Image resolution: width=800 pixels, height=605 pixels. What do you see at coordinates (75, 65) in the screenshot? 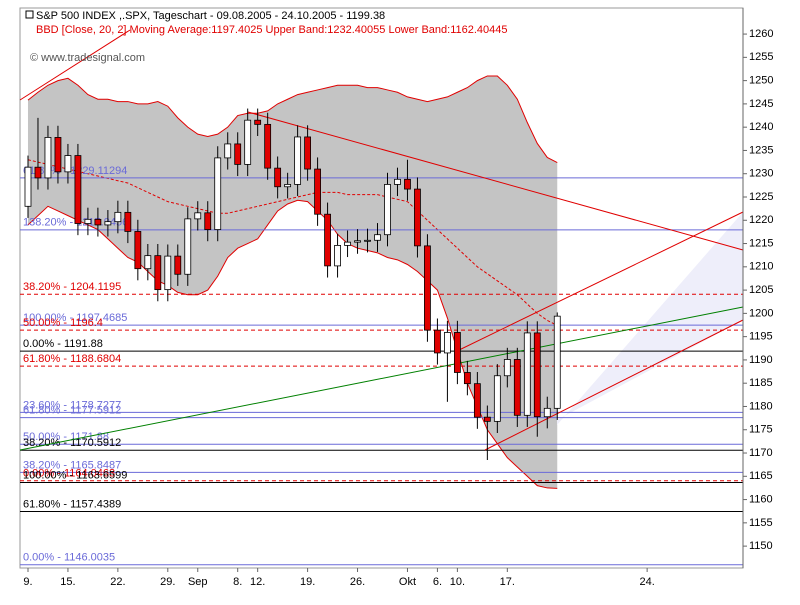
I see `trend-line` at bounding box center [75, 65].